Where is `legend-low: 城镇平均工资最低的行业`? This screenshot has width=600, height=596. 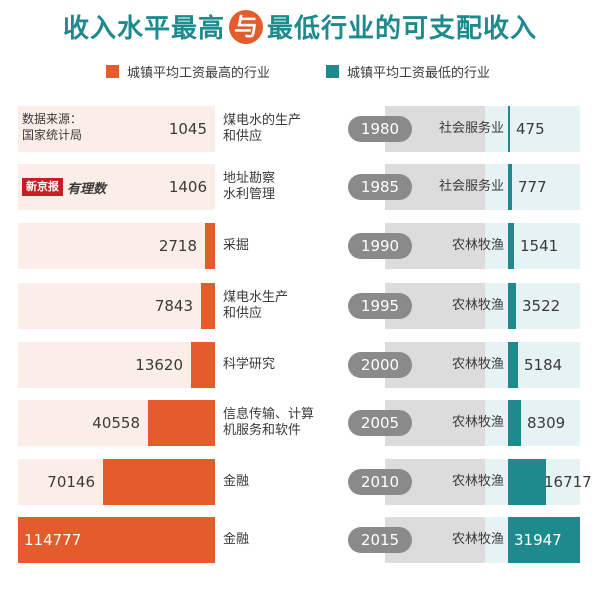
legend-low: 城镇平均工资最低的行业 is located at coordinates (408, 71).